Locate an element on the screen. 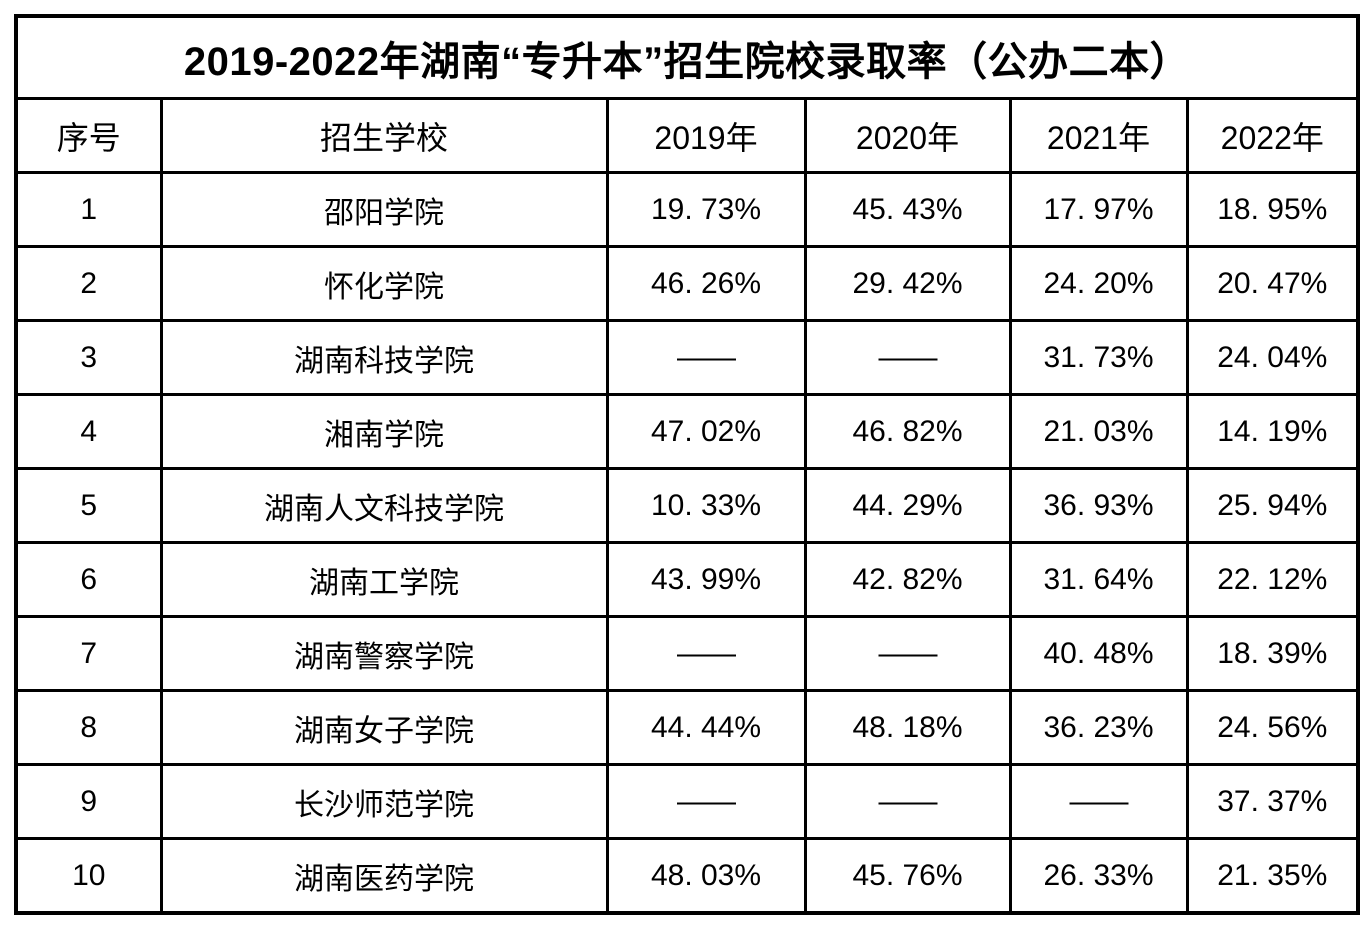 Image resolution: width=1372 pixels, height=952 pixels. title-row: 2019-2022年湖南“专升本”招生院校录取率（公办二本） is located at coordinates (687, 57).